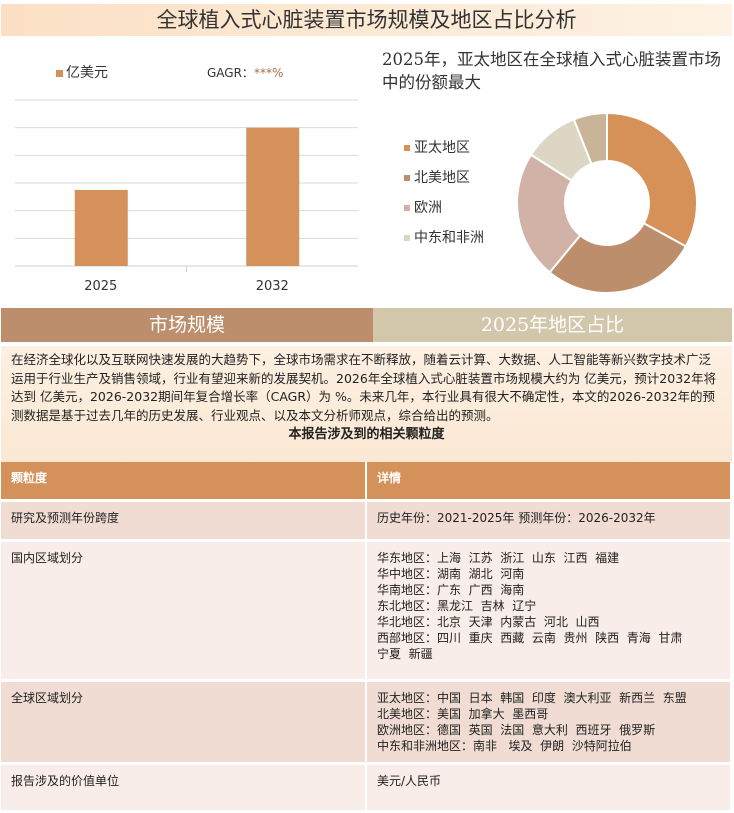  Describe the element at coordinates (184, 521) in the screenshot. I see `row-label: 研究及预测年份跨度` at that location.